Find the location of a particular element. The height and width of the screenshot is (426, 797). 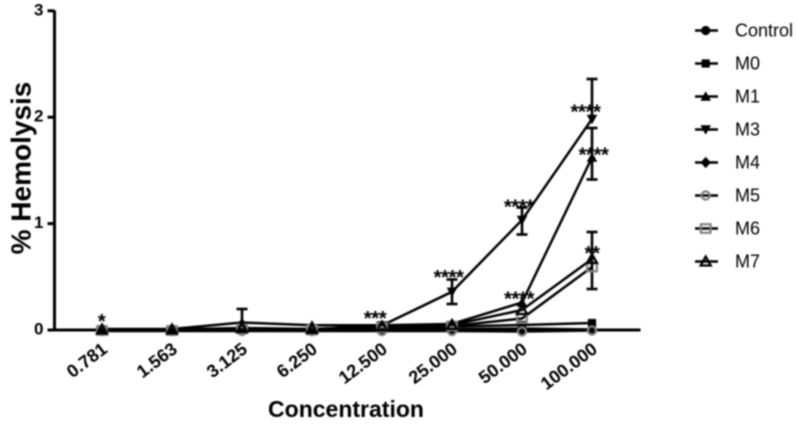

svg-text: M5 is located at coordinates (747, 196).